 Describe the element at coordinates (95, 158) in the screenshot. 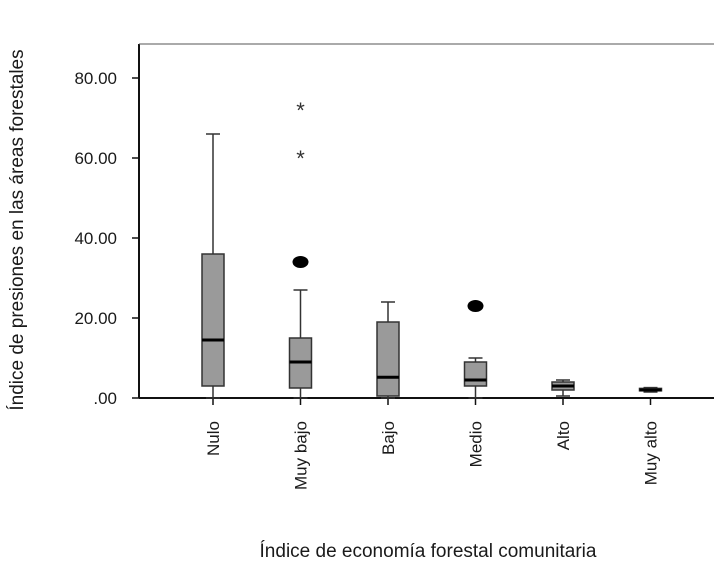

I see `y-tick-label: 60.00` at that location.